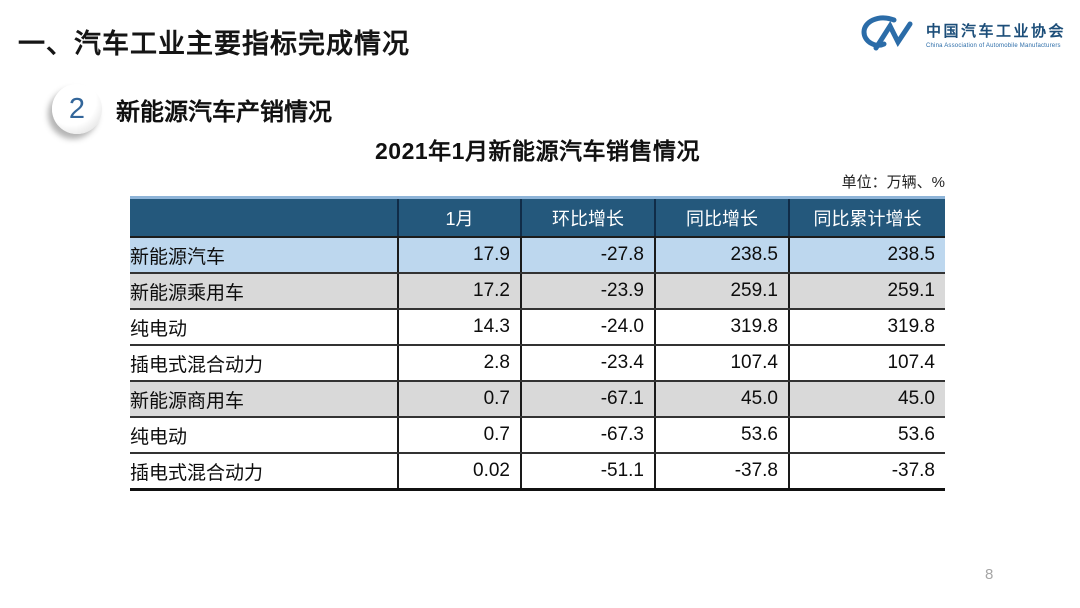 The image size is (1080, 608). Describe the element at coordinates (459, 217) in the screenshot. I see `column-header-january: 1月` at that location.